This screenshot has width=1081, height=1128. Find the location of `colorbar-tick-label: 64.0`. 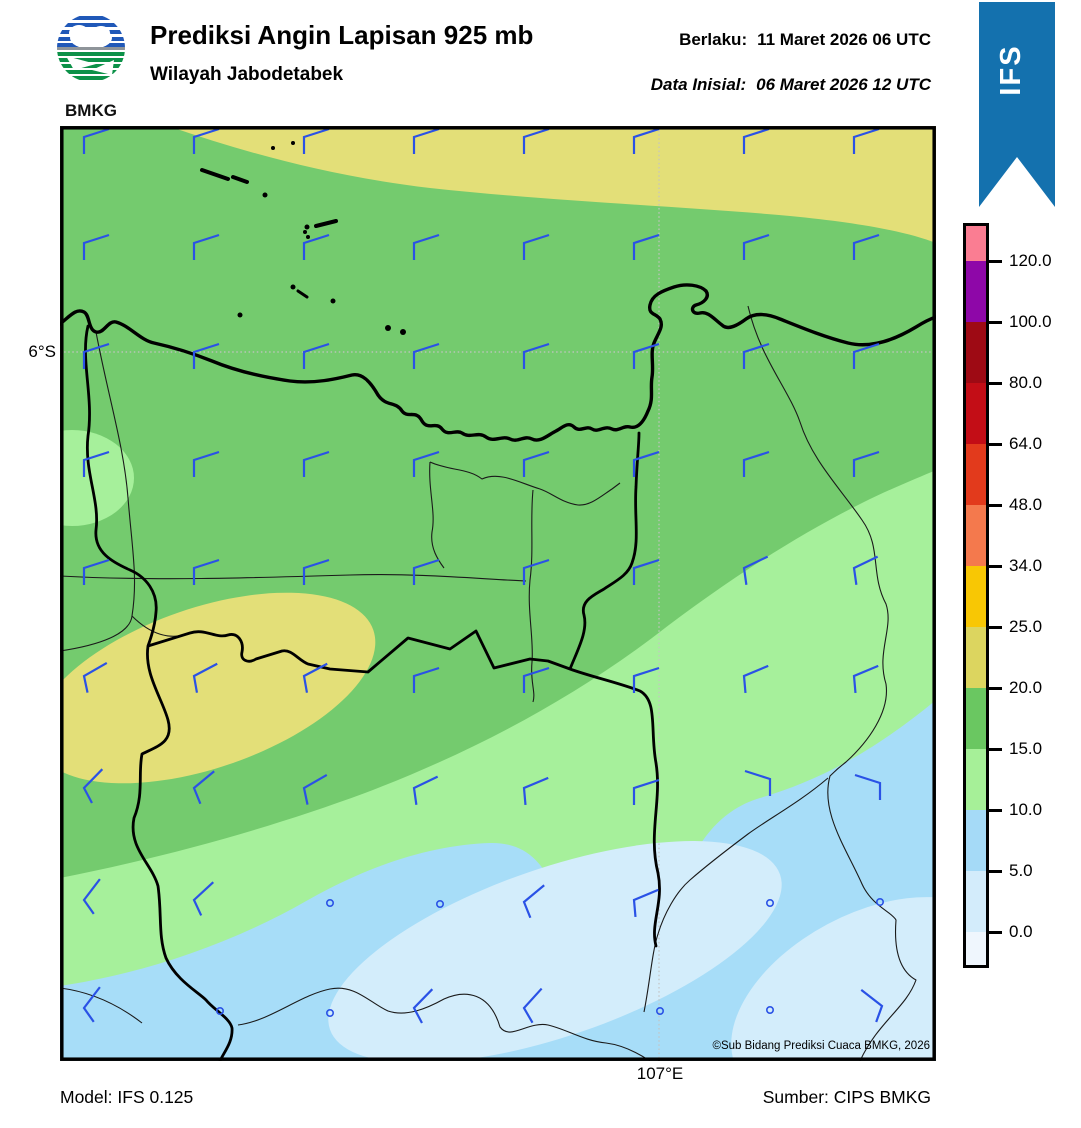

colorbar-tick-label: 64.0 is located at coordinates (1026, 443).